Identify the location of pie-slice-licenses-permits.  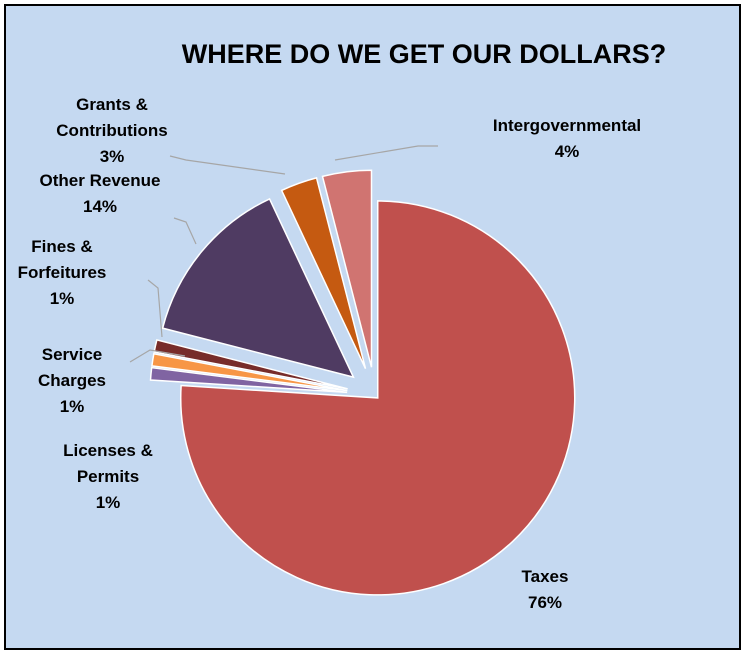
(248, 380).